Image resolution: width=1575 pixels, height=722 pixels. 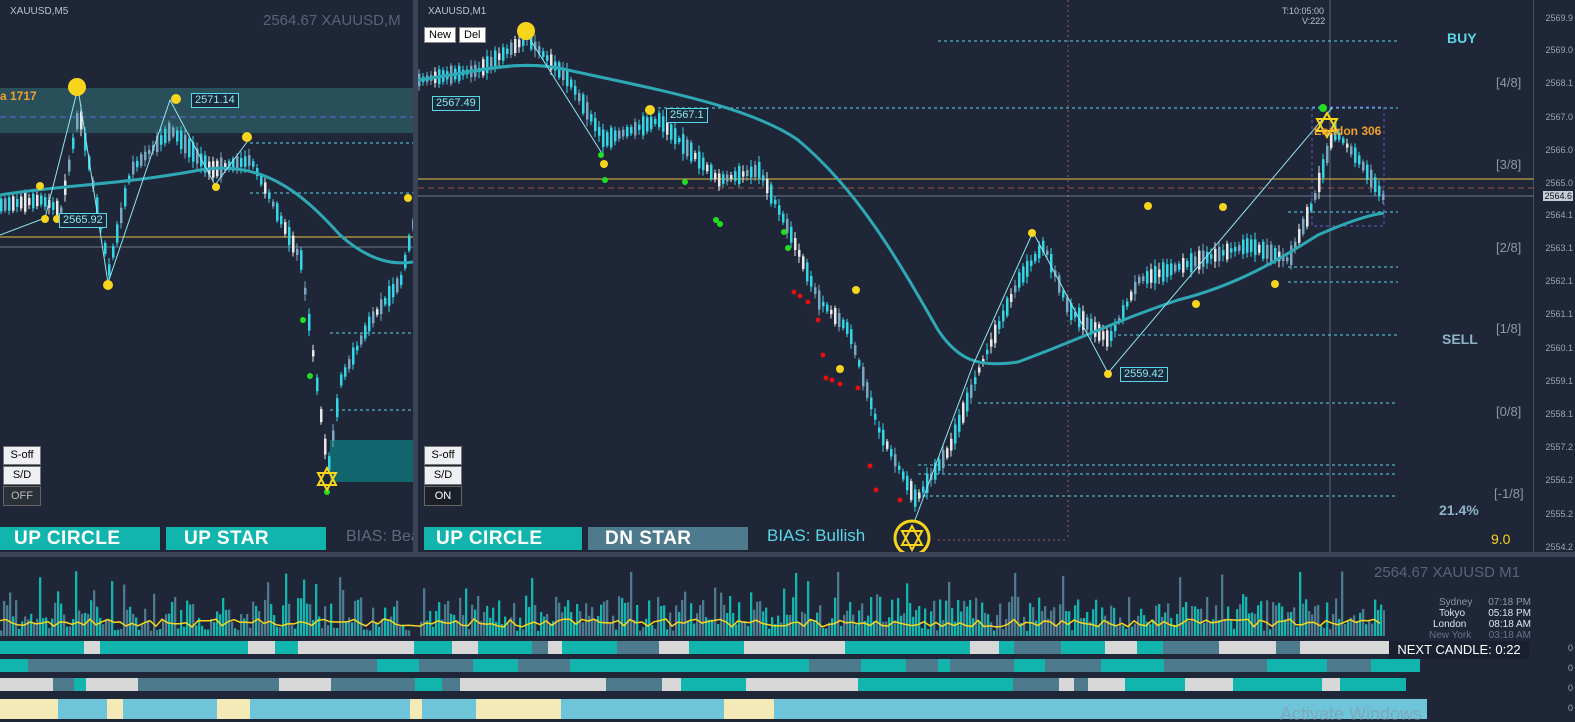 What do you see at coordinates (1559, 480) in the screenshot?
I see `price-axis-tick: 2556.2` at bounding box center [1559, 480].